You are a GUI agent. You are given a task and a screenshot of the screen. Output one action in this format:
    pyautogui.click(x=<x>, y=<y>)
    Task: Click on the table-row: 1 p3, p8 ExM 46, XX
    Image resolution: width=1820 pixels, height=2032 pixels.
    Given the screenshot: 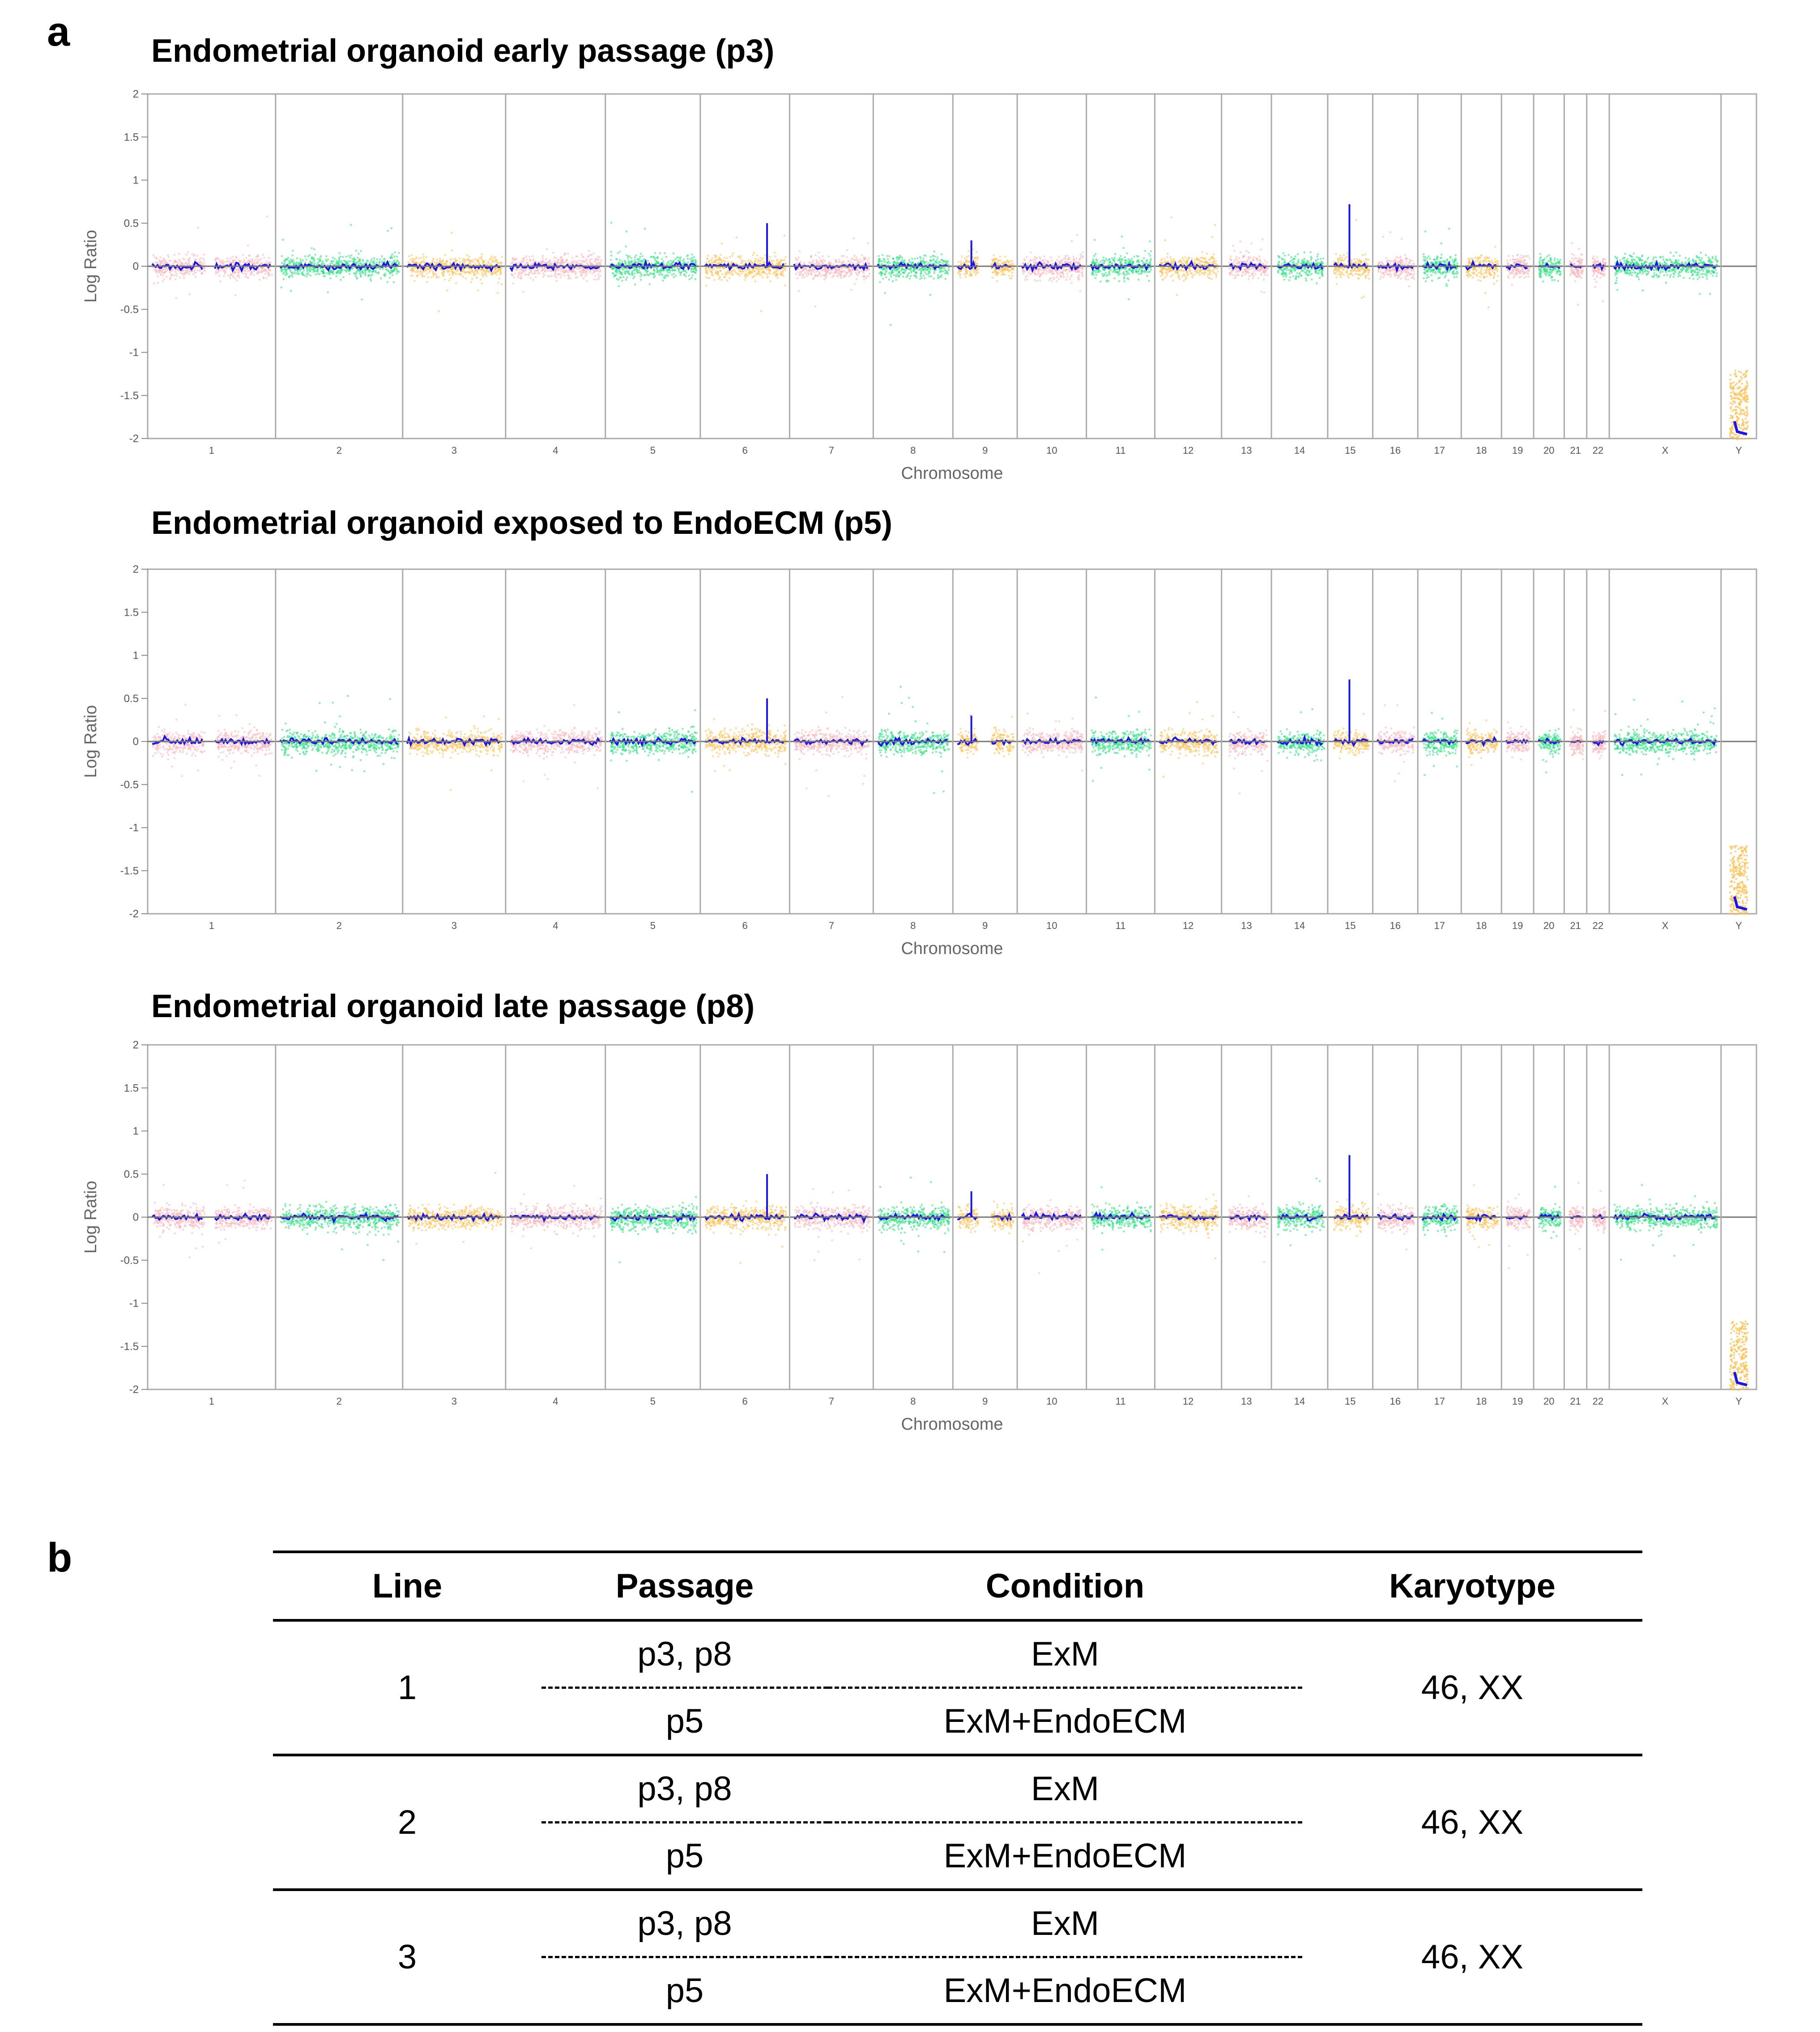 What is the action you would take?
    pyautogui.click(x=958, y=1688)
    